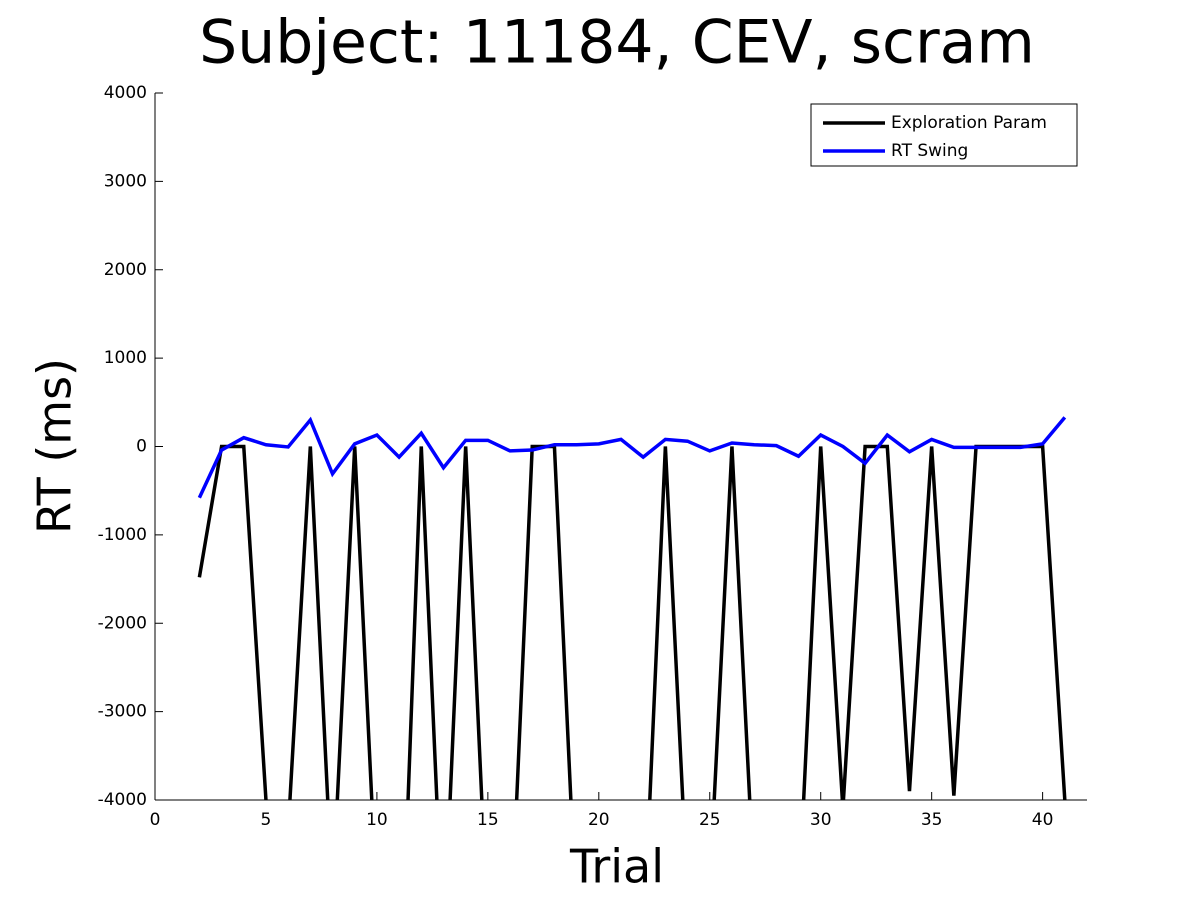 The width and height of the screenshot is (1201, 905). Describe the element at coordinates (122, 800) in the screenshot. I see `y-tick-label: -4000` at that location.